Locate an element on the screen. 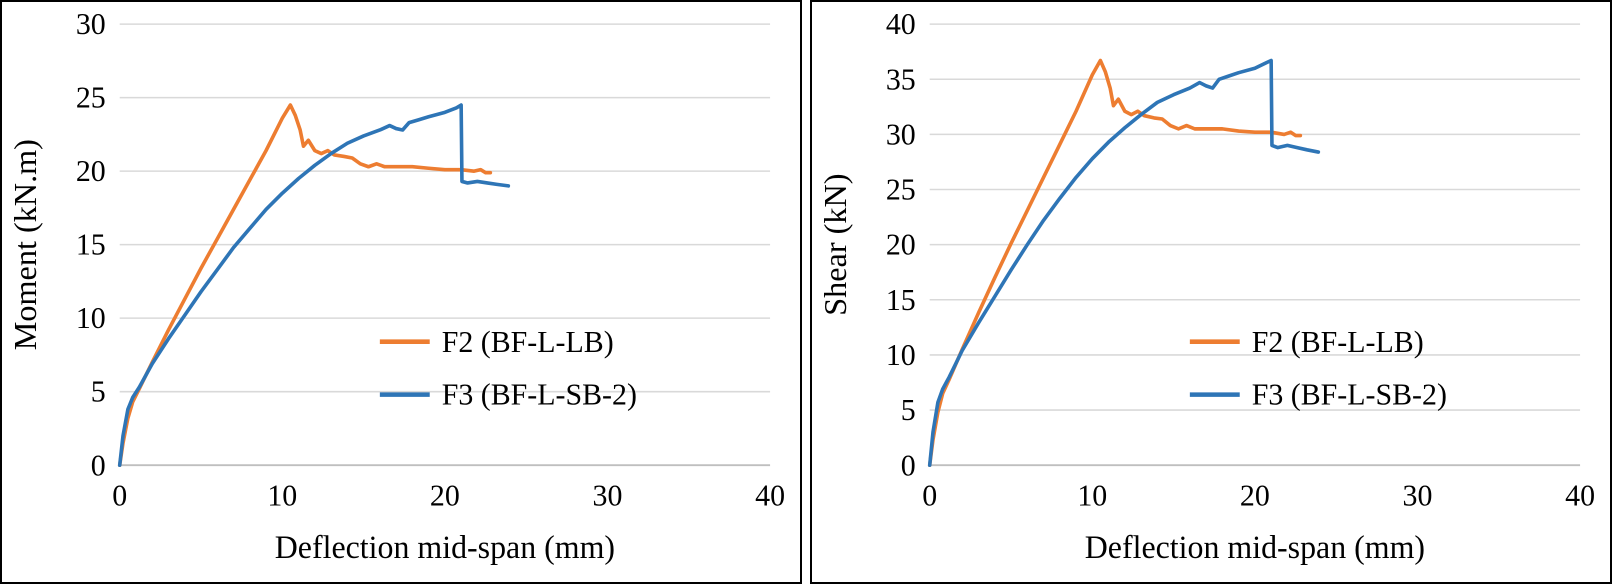 The image size is (1612, 584). y-axis-title: Moment (kN.m) is located at coordinates (25, 244).